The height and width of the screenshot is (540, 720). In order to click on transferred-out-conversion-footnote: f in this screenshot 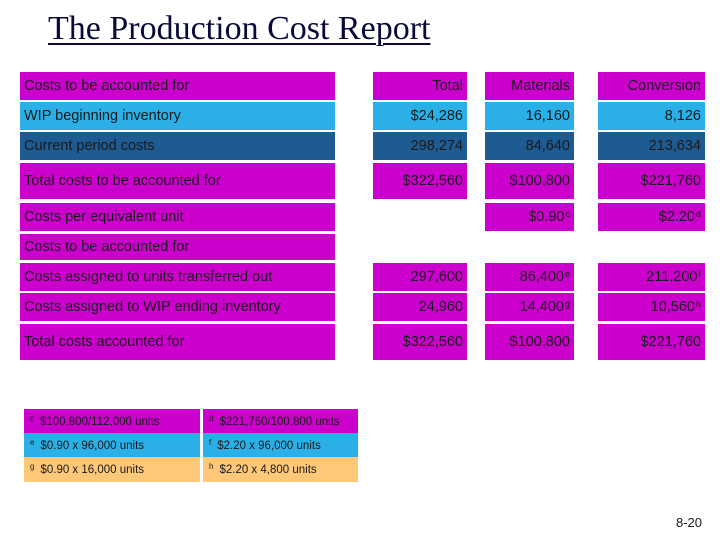, I will do `click(699, 274)`.